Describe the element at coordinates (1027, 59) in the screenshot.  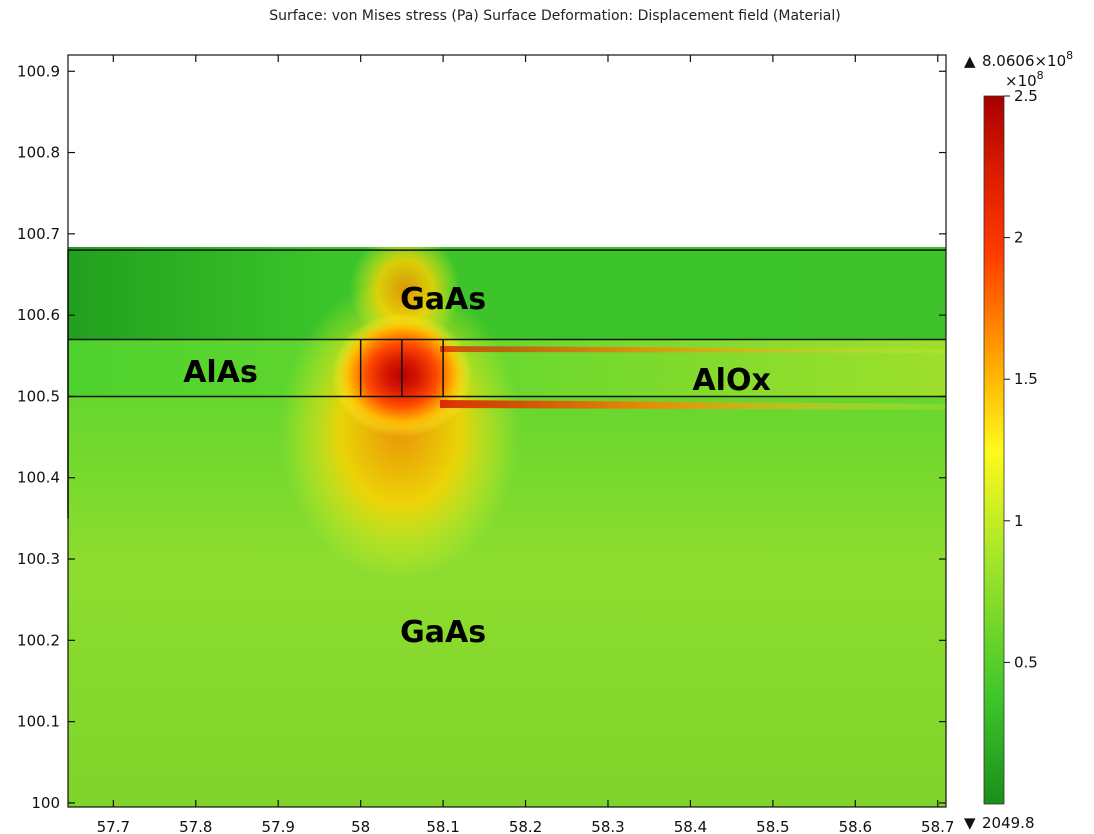
I see `colorbar-max-label: 8.0606×10⁸` at that location.